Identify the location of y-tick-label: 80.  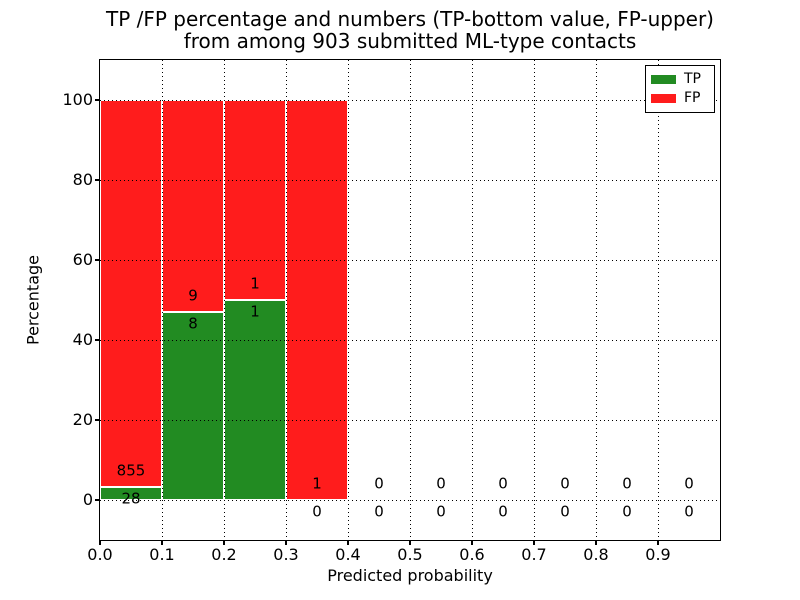
(82, 179).